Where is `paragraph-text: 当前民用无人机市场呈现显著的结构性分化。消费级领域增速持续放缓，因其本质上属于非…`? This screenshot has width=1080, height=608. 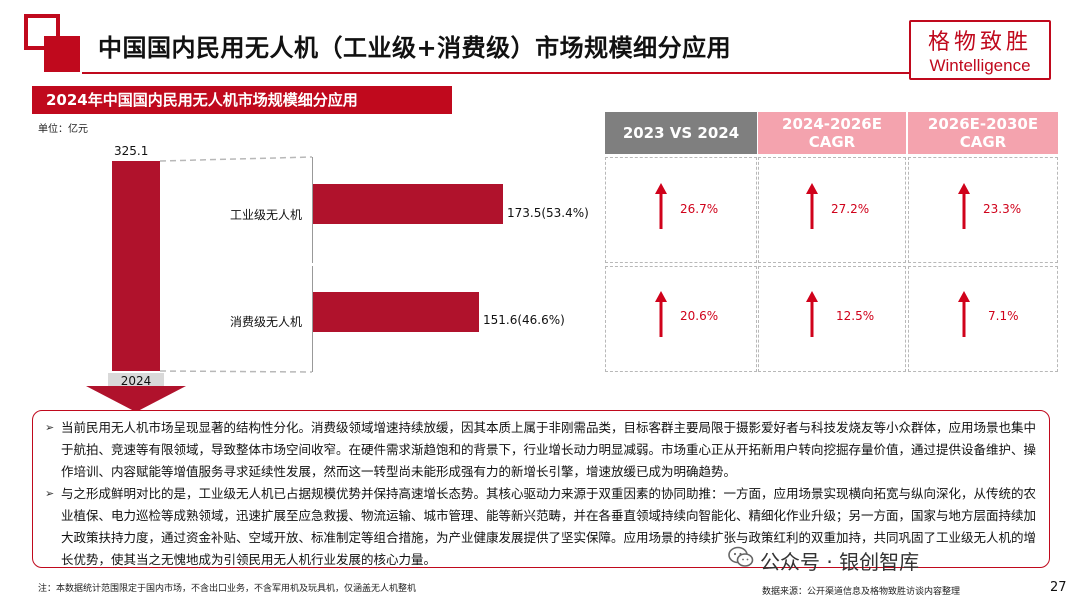
paragraph-text: 当前民用无人机市场呈现显著的结构性分化。消费级领域增速持续放缓，因其本质上属于非… is located at coordinates (549, 449).